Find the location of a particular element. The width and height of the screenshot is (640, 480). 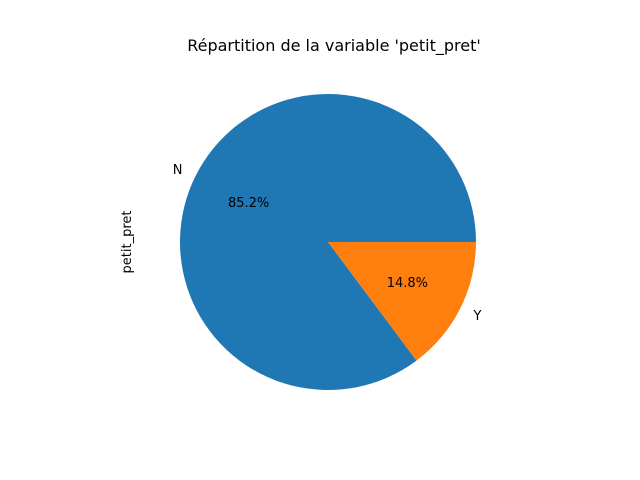

y-axis-label: petit_pret is located at coordinates (127, 242).